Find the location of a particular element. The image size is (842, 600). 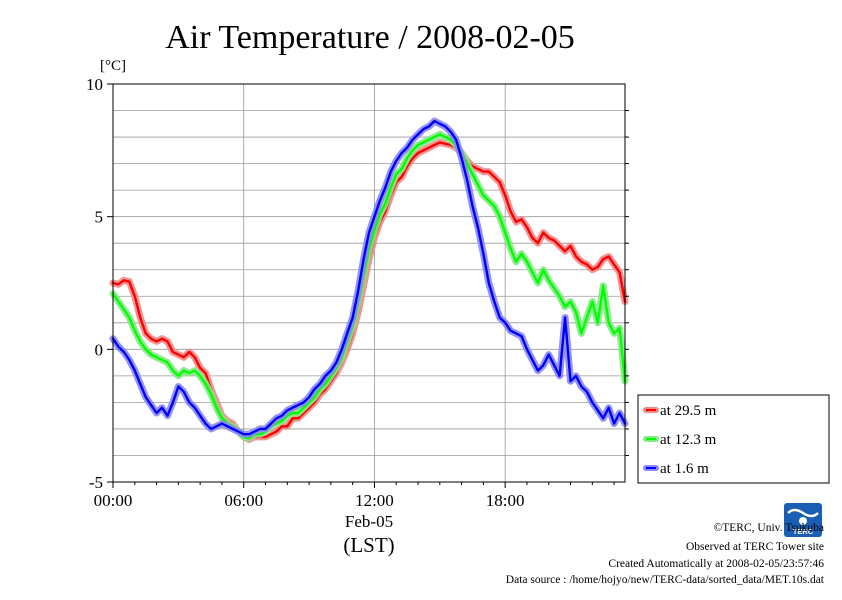

logo-drop-icon is located at coordinates (803, 521).